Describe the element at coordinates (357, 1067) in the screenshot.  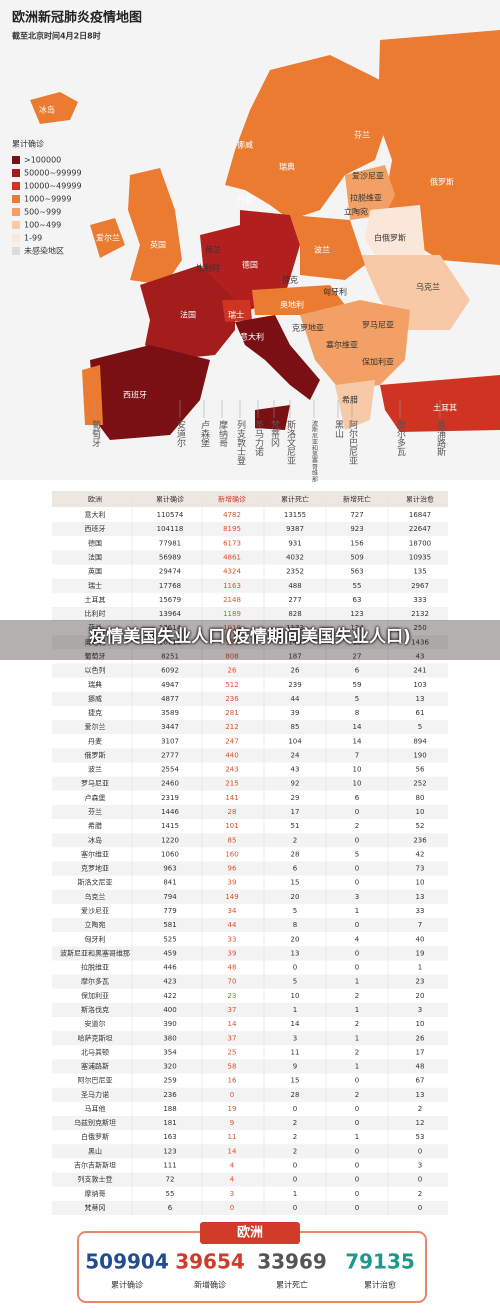
I see `table-cell: 1` at that location.